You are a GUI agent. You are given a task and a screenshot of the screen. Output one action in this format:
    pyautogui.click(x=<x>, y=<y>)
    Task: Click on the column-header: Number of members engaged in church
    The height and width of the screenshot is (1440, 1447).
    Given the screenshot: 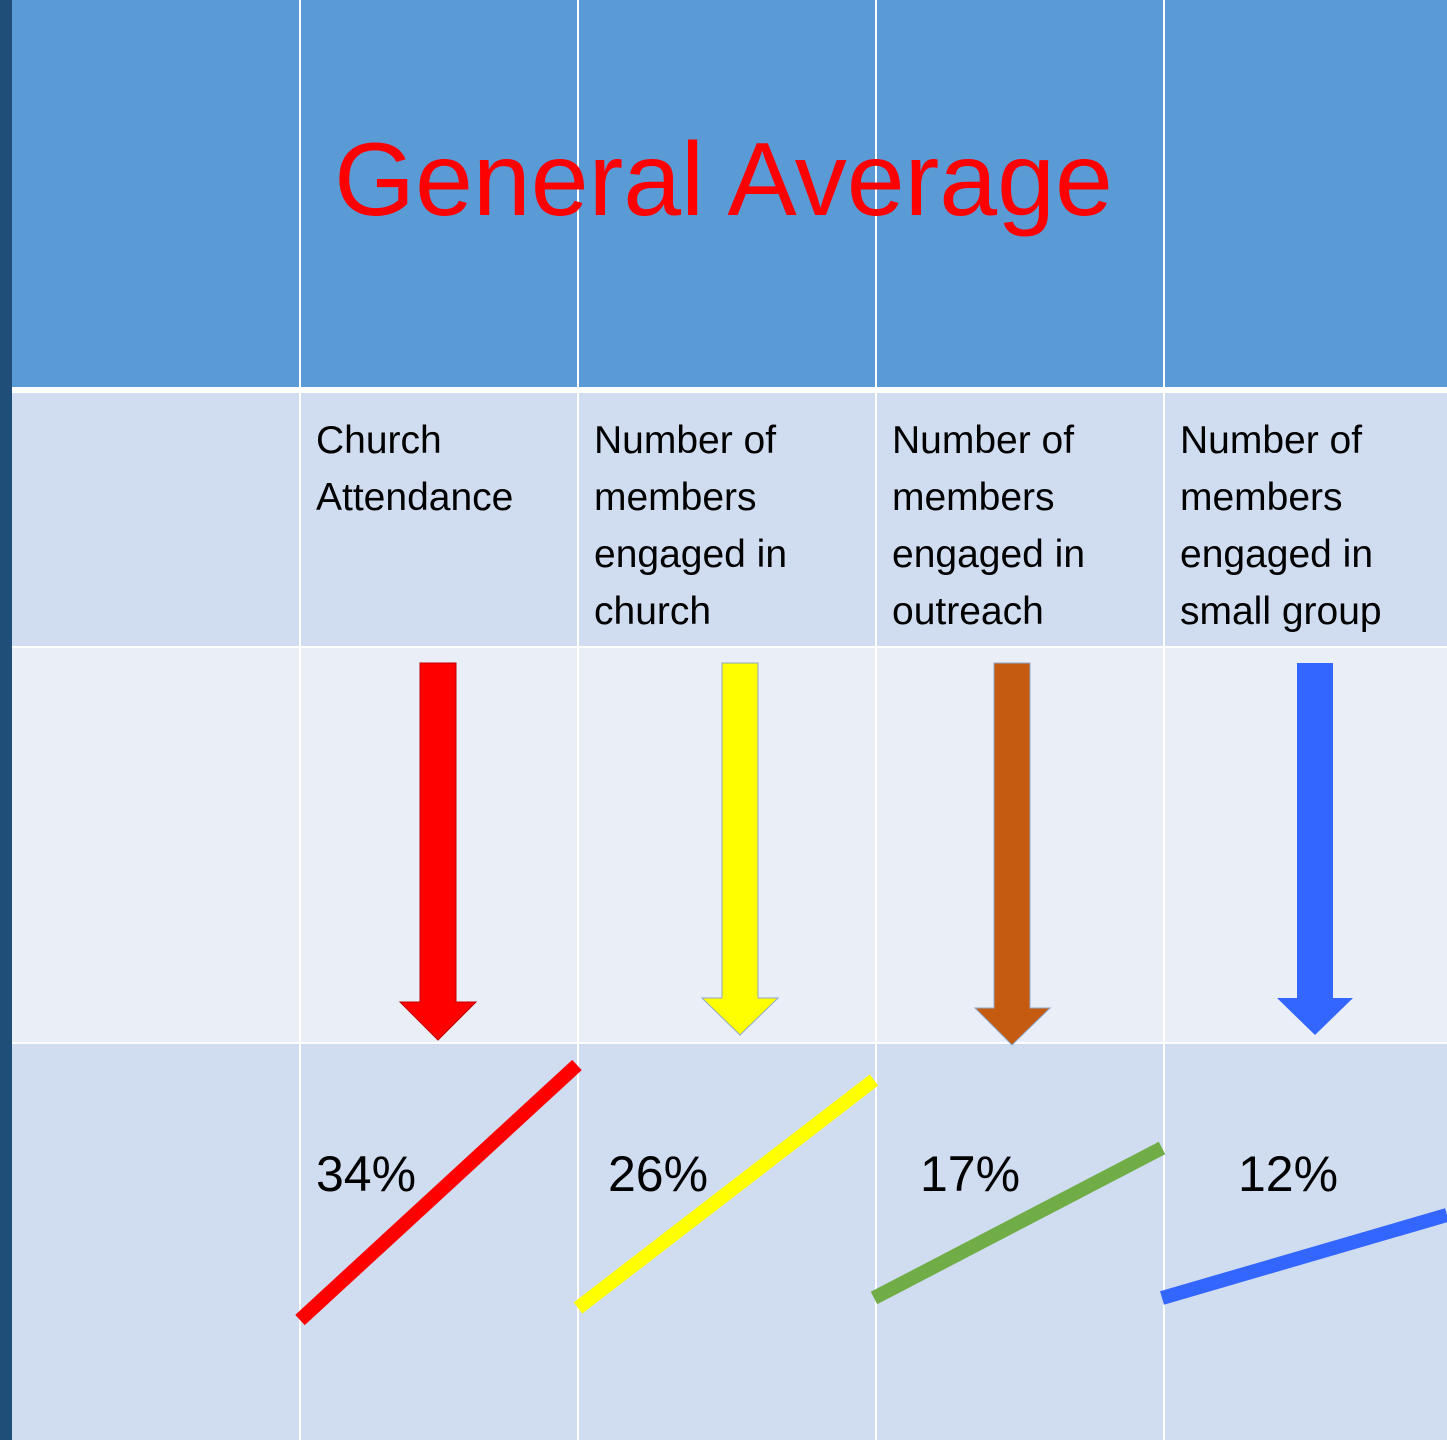 What is the action you would take?
    pyautogui.click(x=691, y=526)
    